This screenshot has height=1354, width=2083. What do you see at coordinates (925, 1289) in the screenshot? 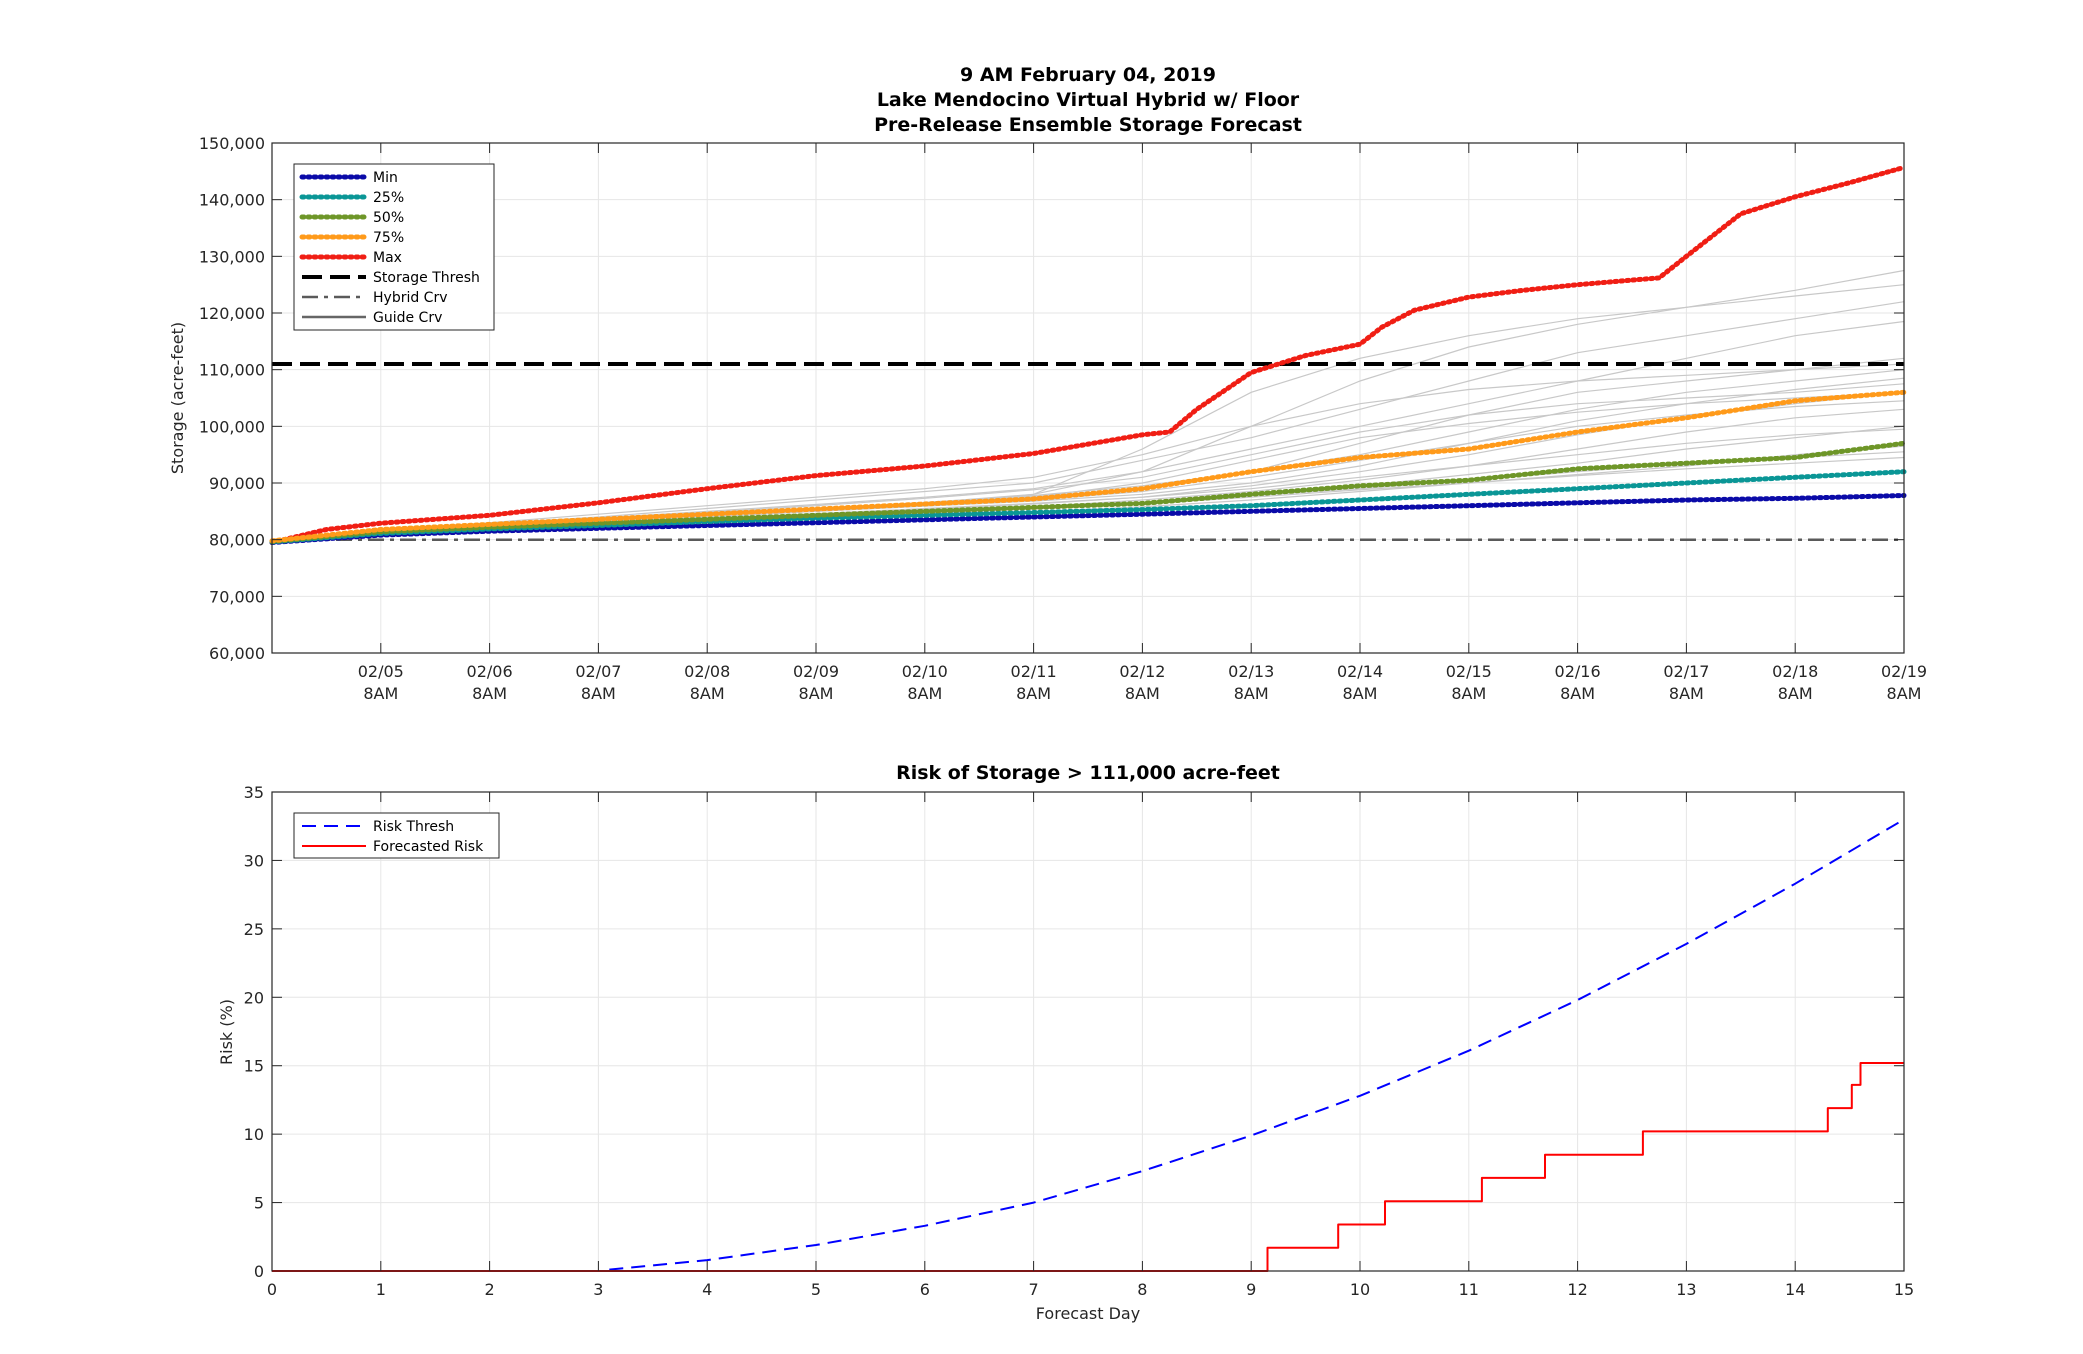
I see `risk-x-tick-label: 6` at bounding box center [925, 1289].